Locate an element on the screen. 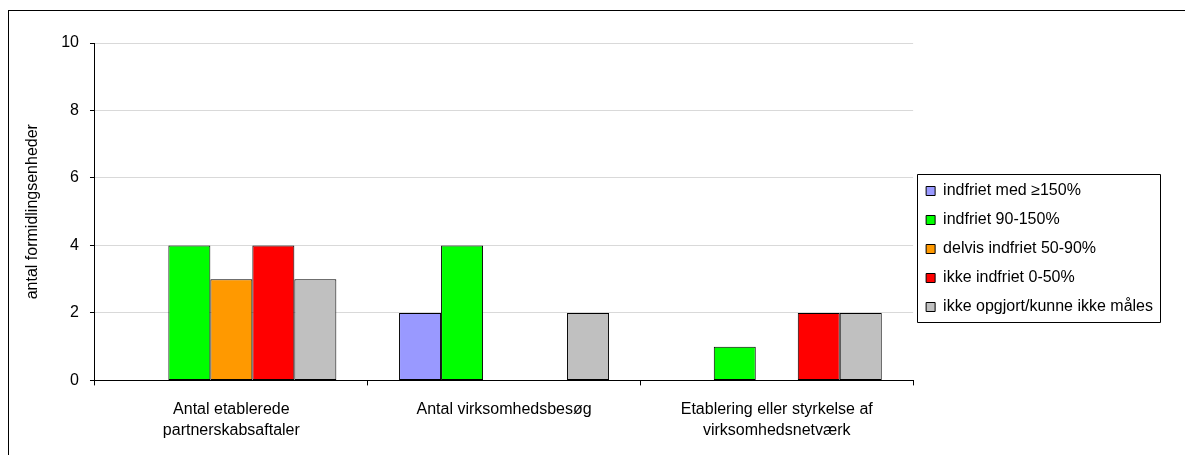  y-tick-label: 2 is located at coordinates (75, 312).